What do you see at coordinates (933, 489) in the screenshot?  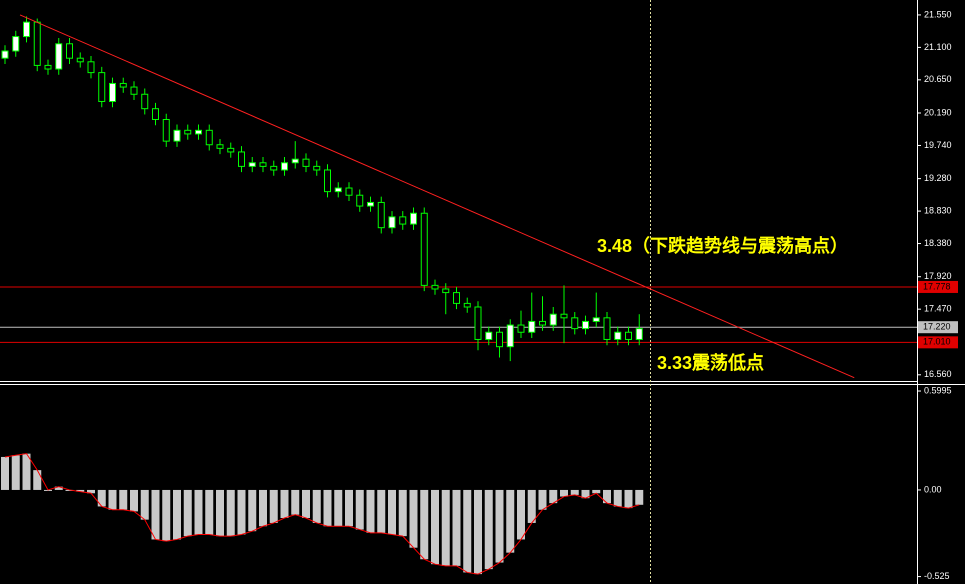 I see `y-tick-label: 0.00` at bounding box center [933, 489].